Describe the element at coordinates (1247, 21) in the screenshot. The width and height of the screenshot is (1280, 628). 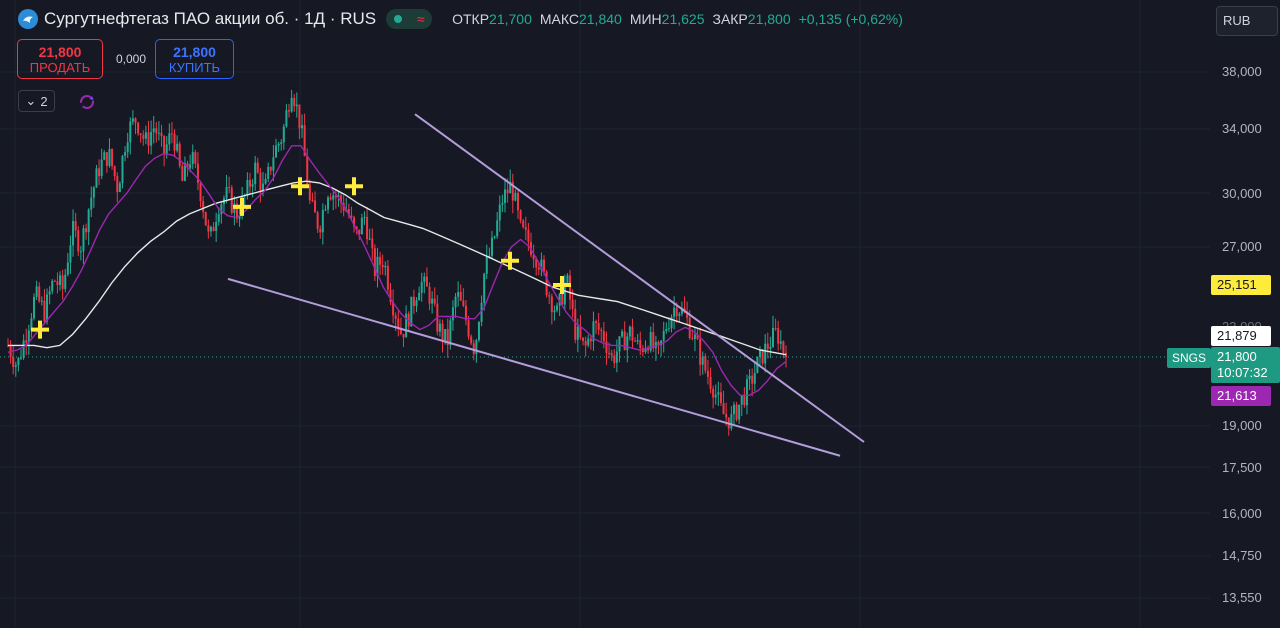
I see `currency-selector: RUB` at that location.